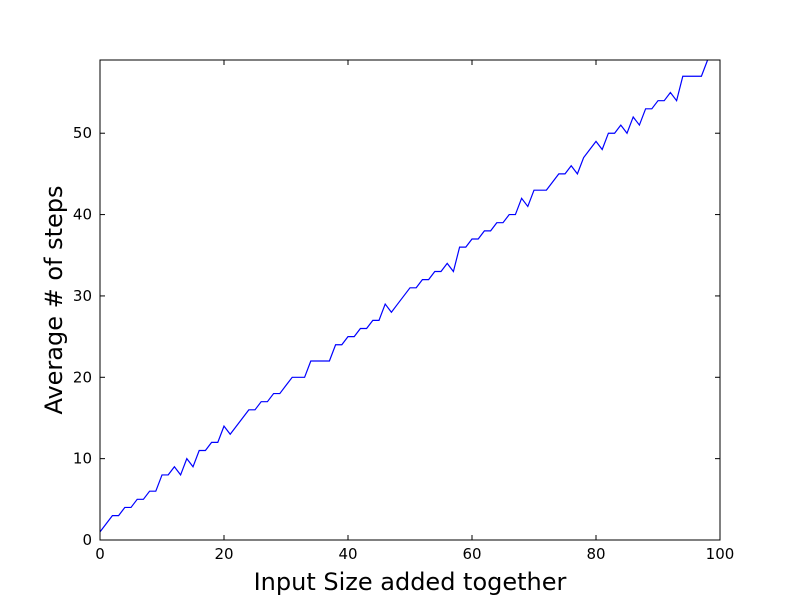 The height and width of the screenshot is (600, 800). What do you see at coordinates (347, 554) in the screenshot?
I see `x-tick-label: 40` at bounding box center [347, 554].